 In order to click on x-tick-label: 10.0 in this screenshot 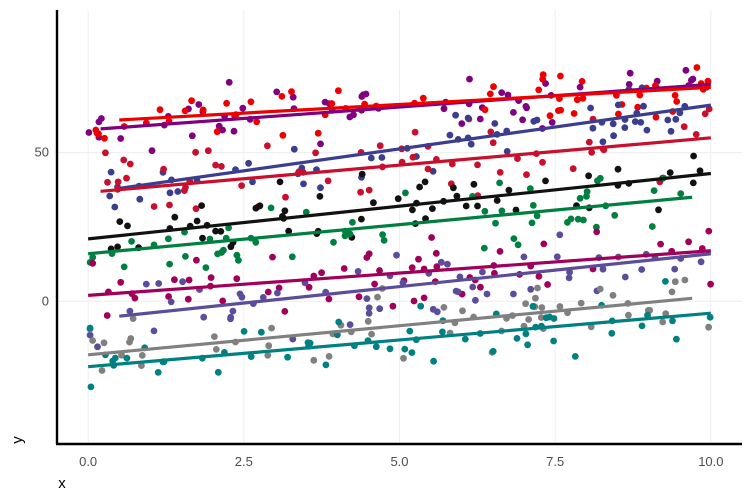, I will do `click(710, 461)`.